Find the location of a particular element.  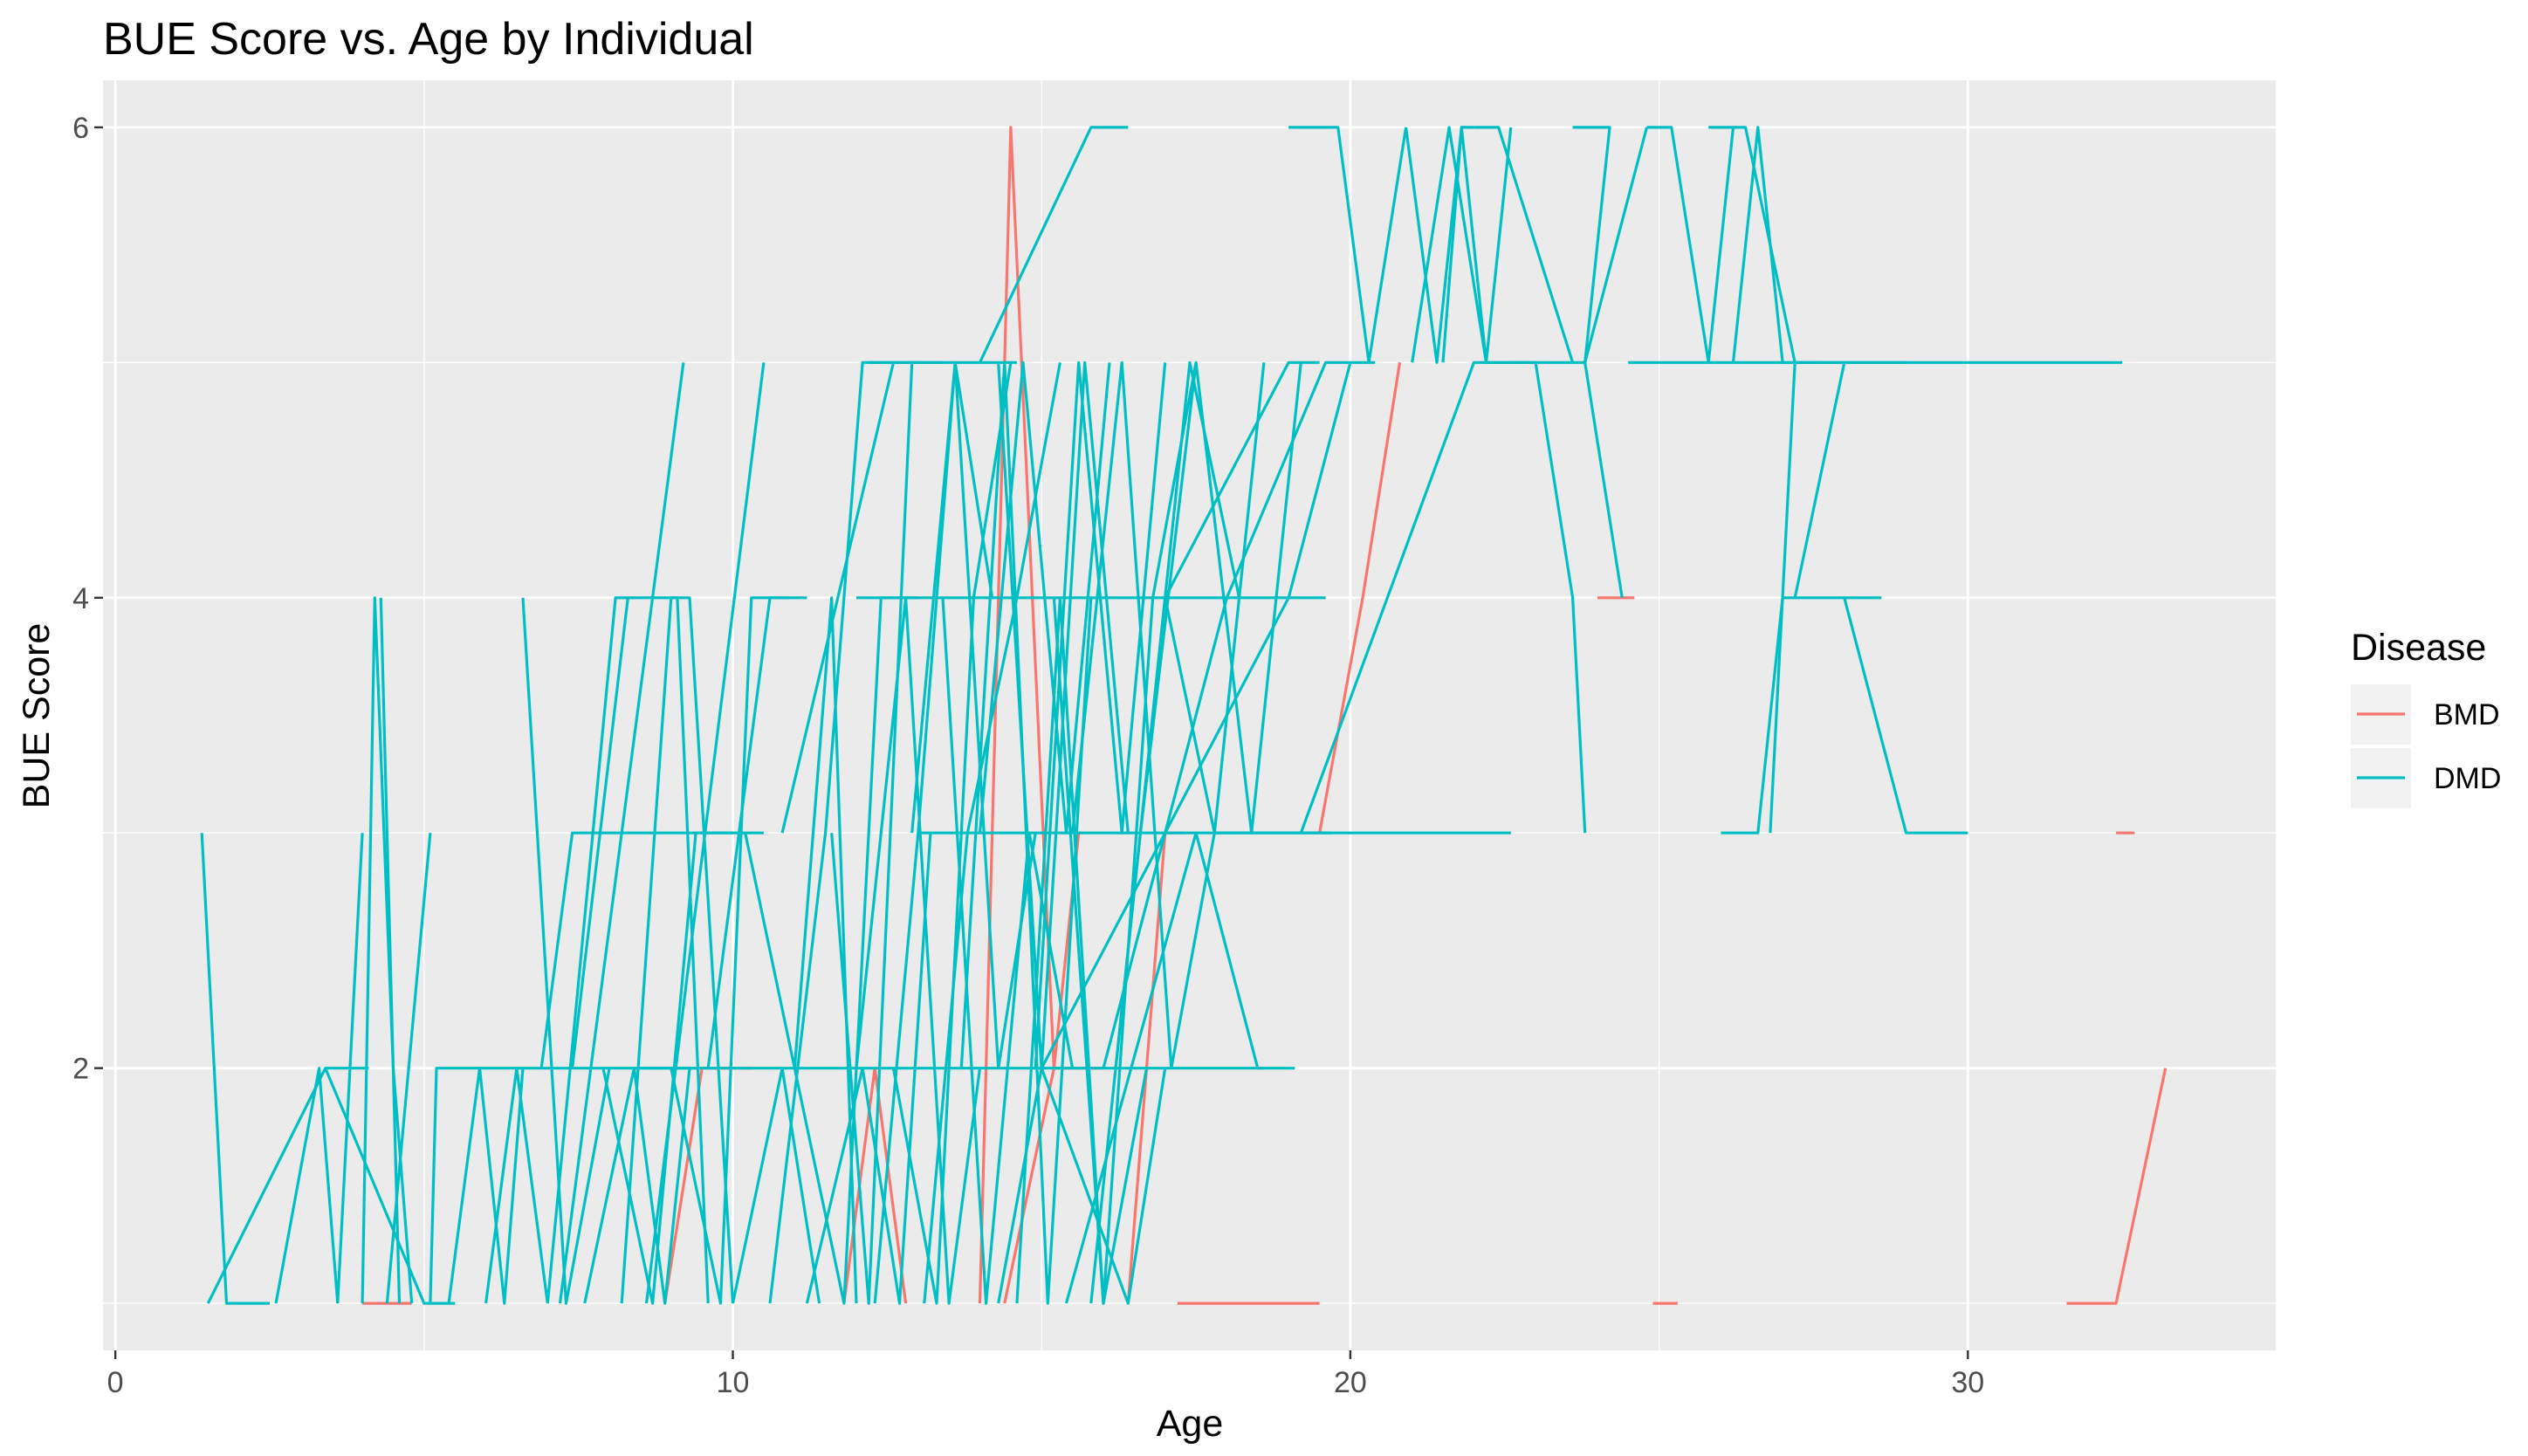

legend-label-bmd: BMD is located at coordinates (2467, 714).